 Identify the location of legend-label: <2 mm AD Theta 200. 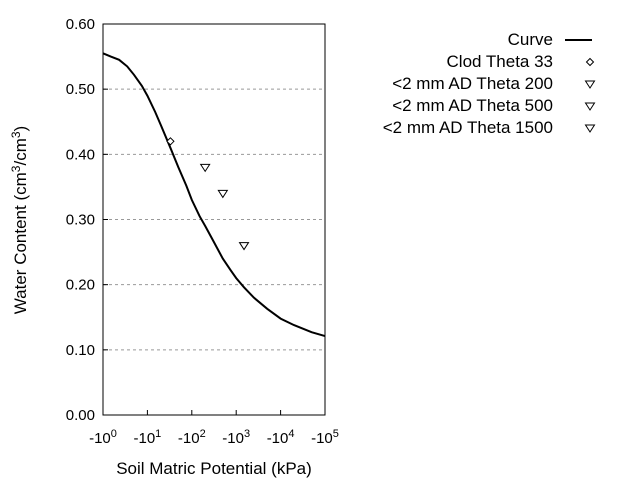
(472, 83).